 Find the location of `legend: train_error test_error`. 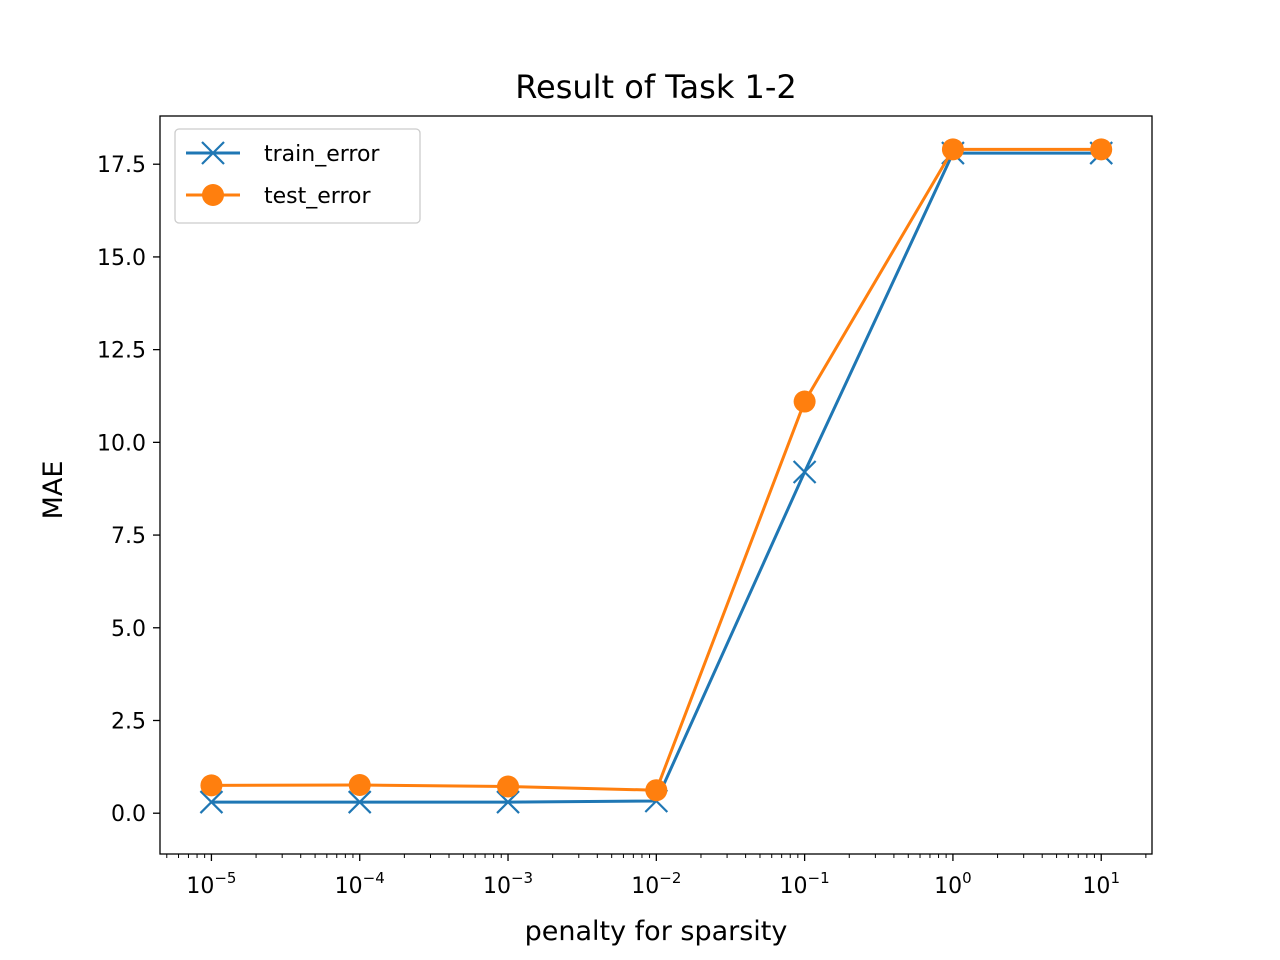

legend: train_error test_error is located at coordinates (297, 176).